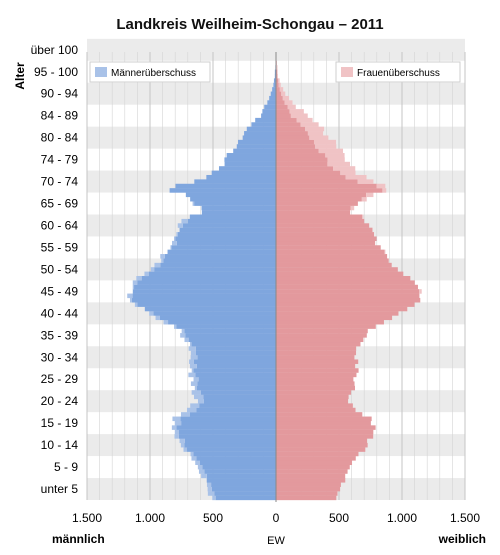  I want to click on legend-male-swatch, so click(101, 72).